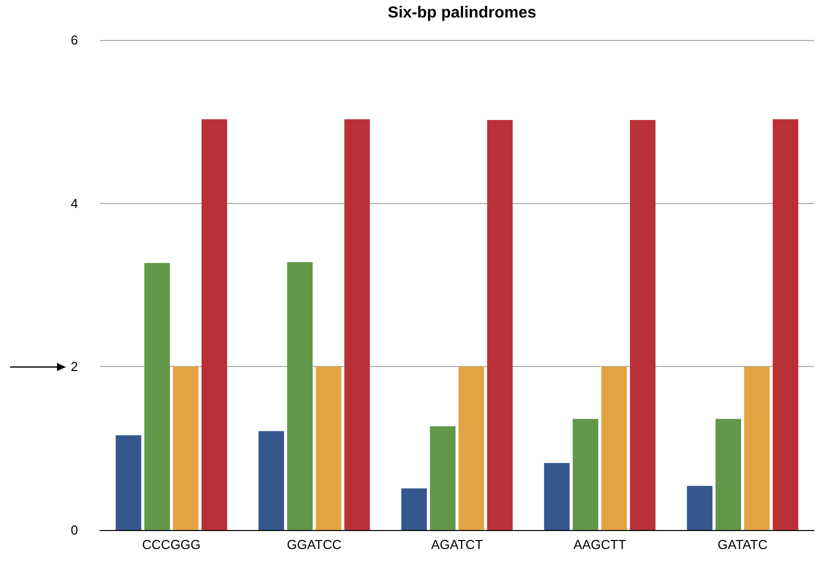 The image size is (817, 561). I want to click on y-tick-label: 4, so click(74, 203).